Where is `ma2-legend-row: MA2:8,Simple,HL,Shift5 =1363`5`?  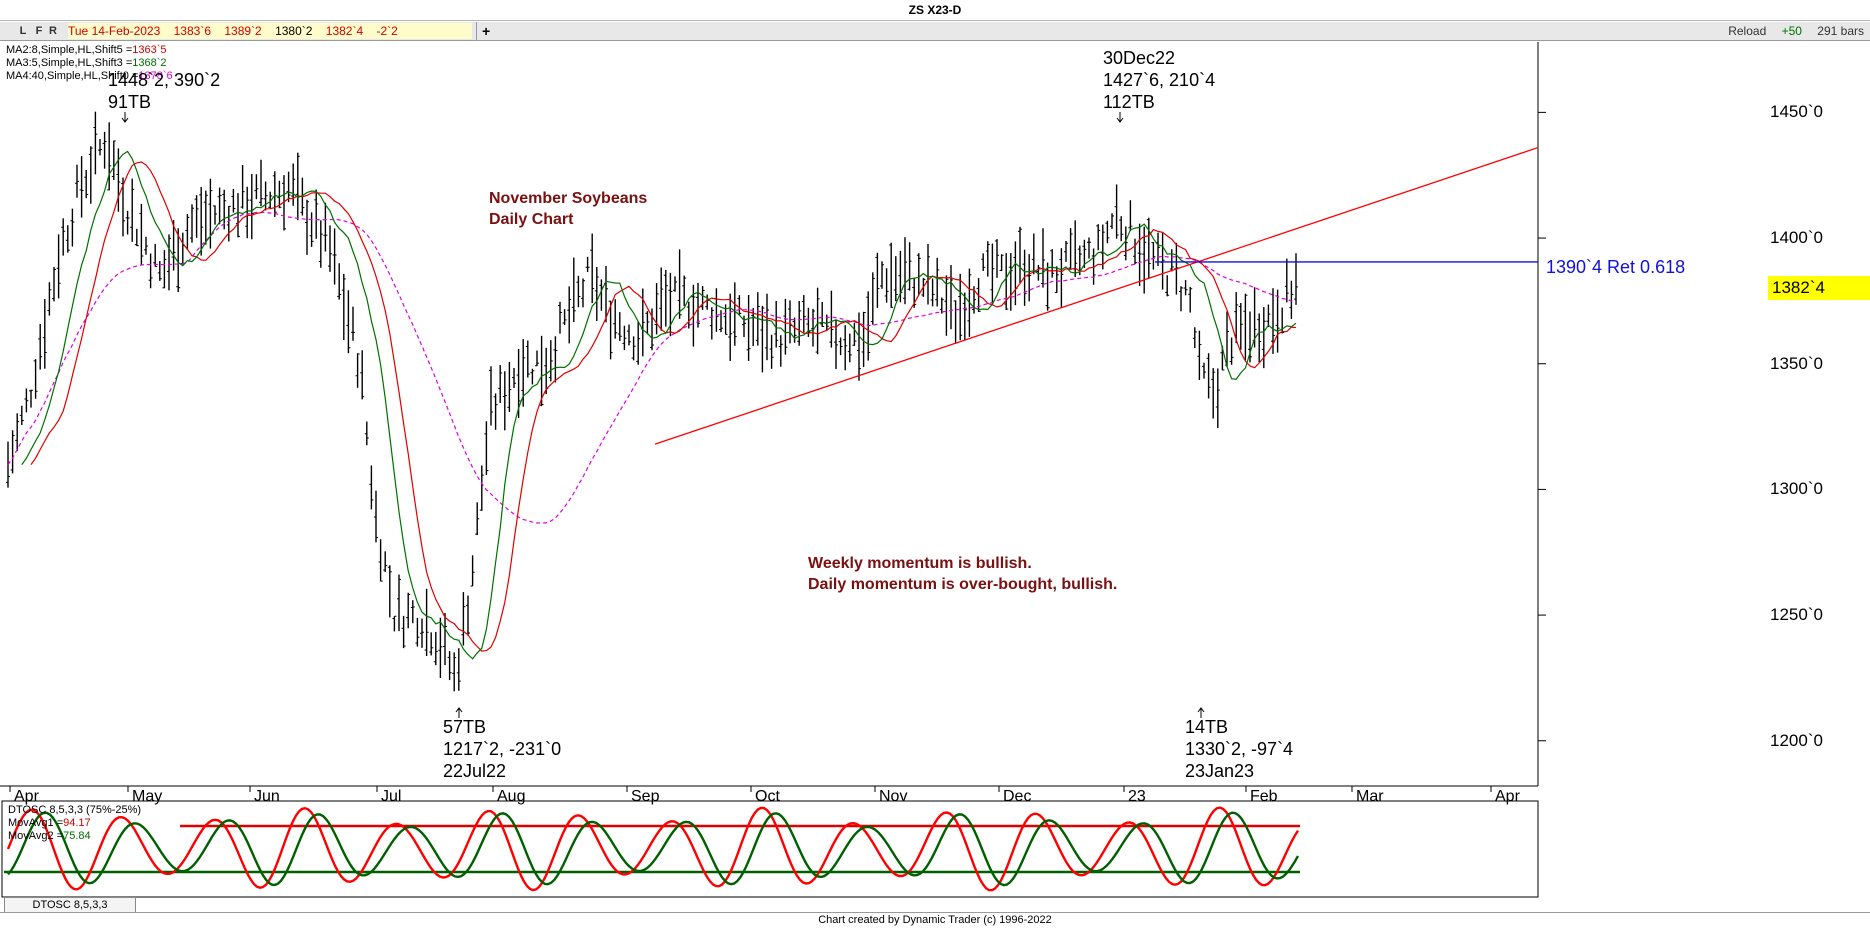 ma2-legend-row: MA2:8,Simple,HL,Shift5 =1363`5 is located at coordinates (89, 50).